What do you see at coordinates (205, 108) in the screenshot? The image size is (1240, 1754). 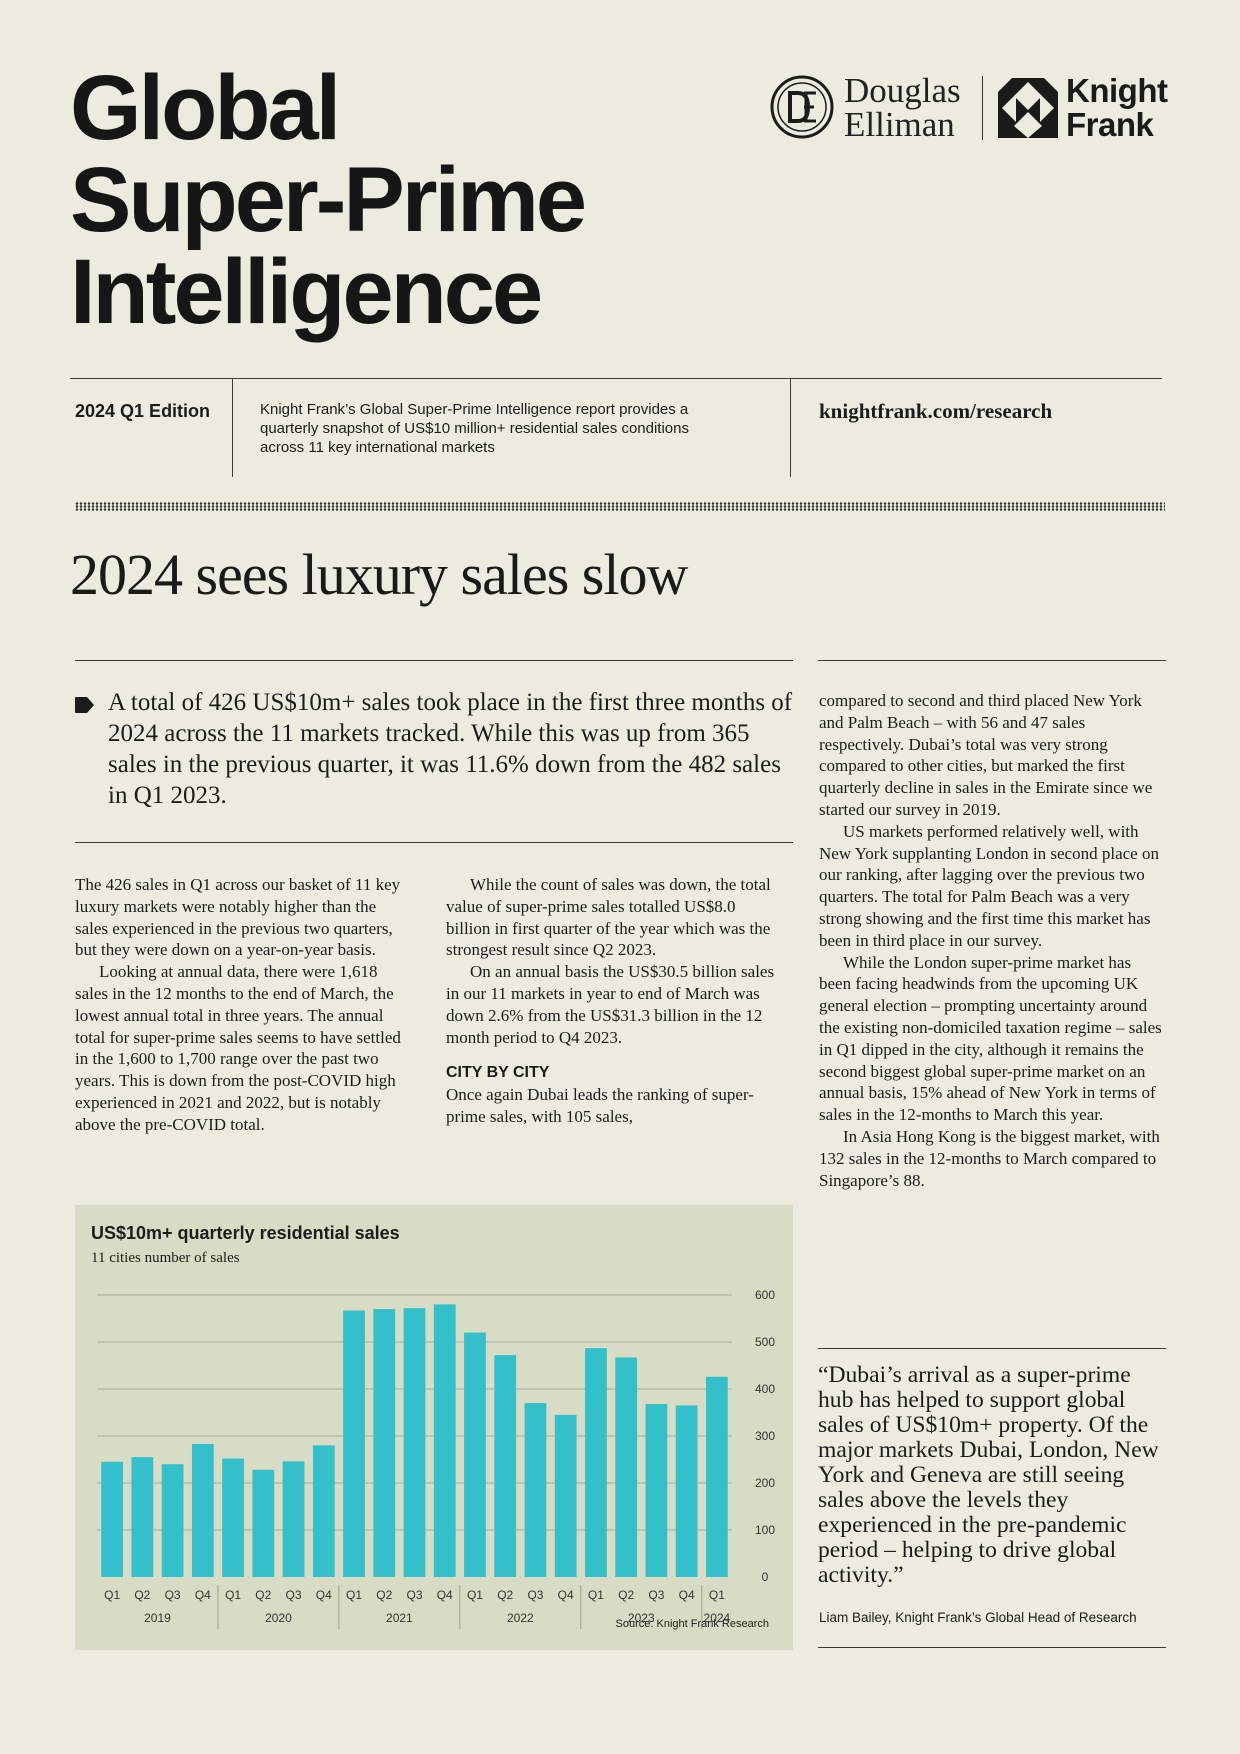 I see `title-line: Global` at bounding box center [205, 108].